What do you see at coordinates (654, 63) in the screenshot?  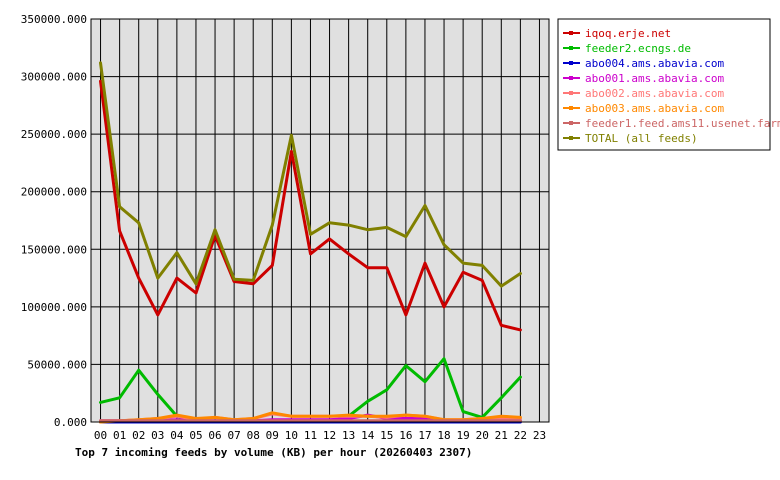 I see `legend-label: abo004.ams.abavia.com` at bounding box center [654, 63].